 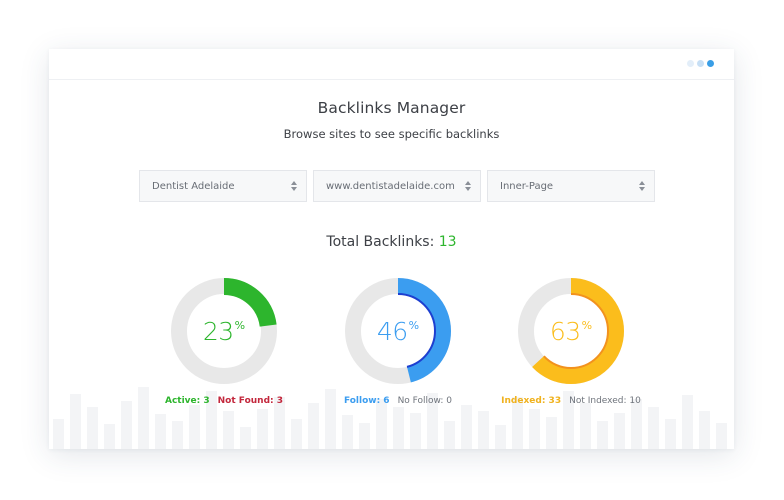 What do you see at coordinates (193, 186) in the screenshot?
I see `keyword-select-value: Dentist Adelaide` at bounding box center [193, 186].